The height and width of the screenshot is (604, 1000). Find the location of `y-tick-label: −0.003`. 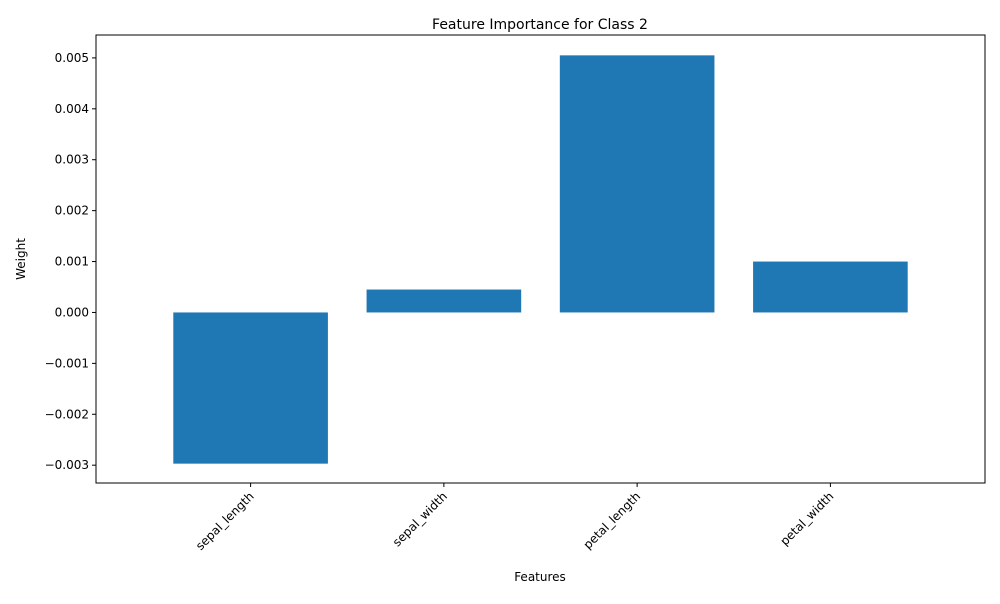

y-tick-label: −0.003 is located at coordinates (67, 465).